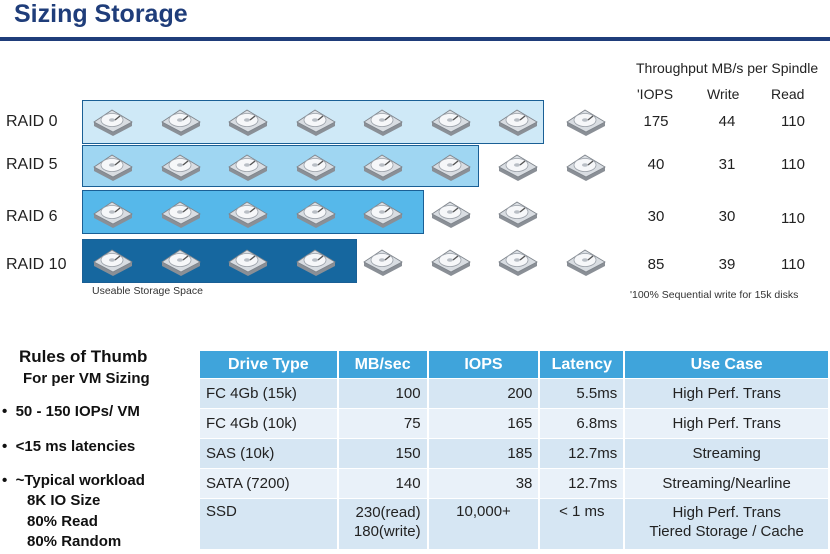 The height and width of the screenshot is (554, 830). Describe the element at coordinates (726, 512) in the screenshot. I see `ssd-use-case-1: High Perf. Trans` at that location.